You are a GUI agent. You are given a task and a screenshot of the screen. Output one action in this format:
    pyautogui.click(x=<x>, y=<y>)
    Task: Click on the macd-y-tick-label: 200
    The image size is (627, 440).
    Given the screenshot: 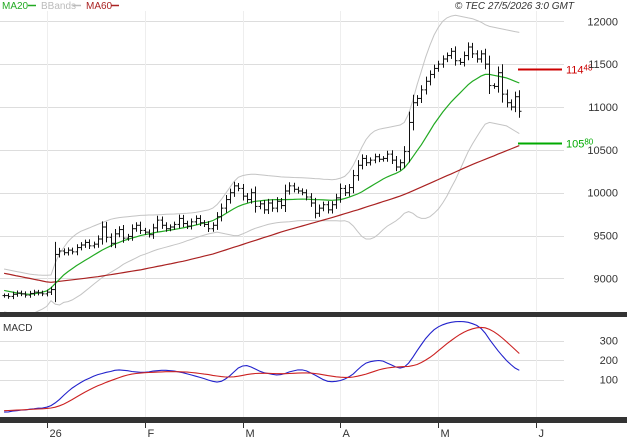 What is the action you would take?
    pyautogui.click(x=609, y=361)
    